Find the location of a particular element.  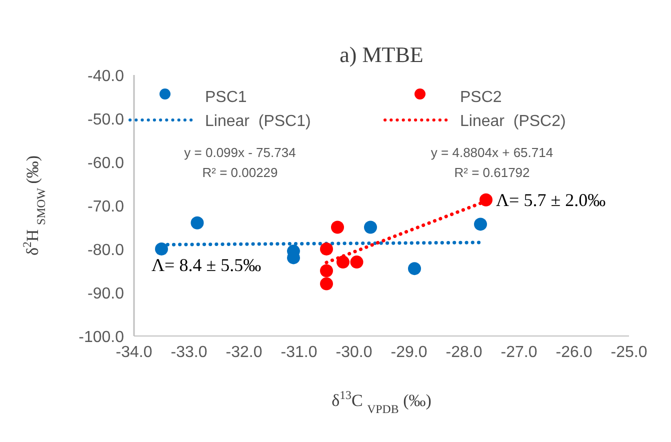

annotation: y = 0.099x - 75.734 is located at coordinates (240, 152).